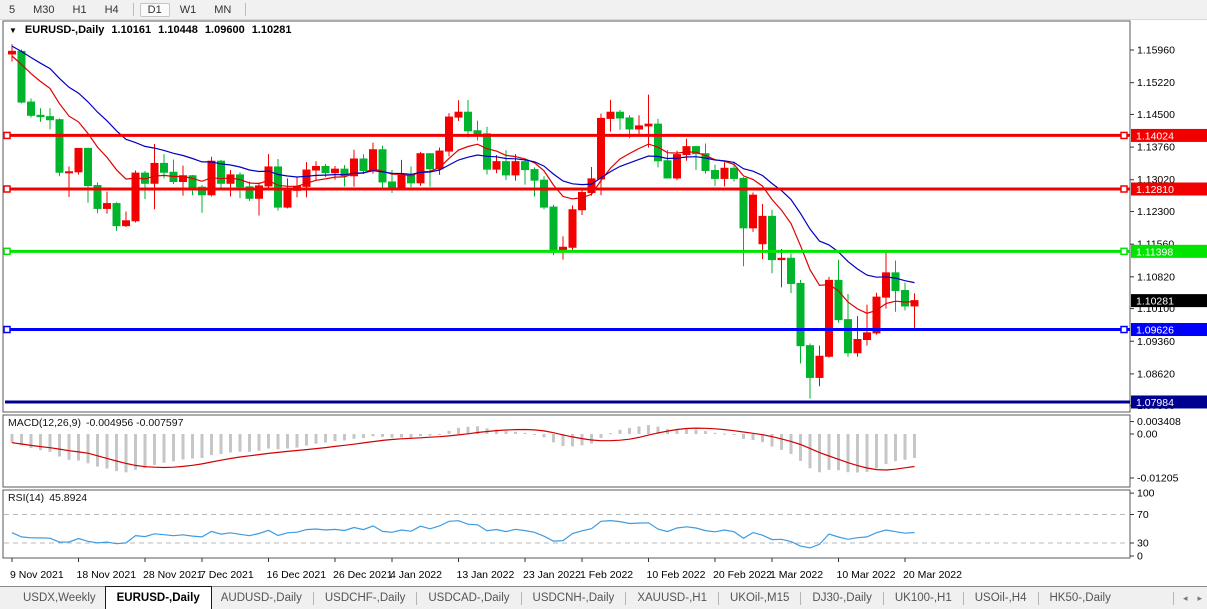 Image resolution: width=1207 pixels, height=609 pixels. What do you see at coordinates (463, 534) in the screenshot?
I see `rsi-line` at bounding box center [463, 534].